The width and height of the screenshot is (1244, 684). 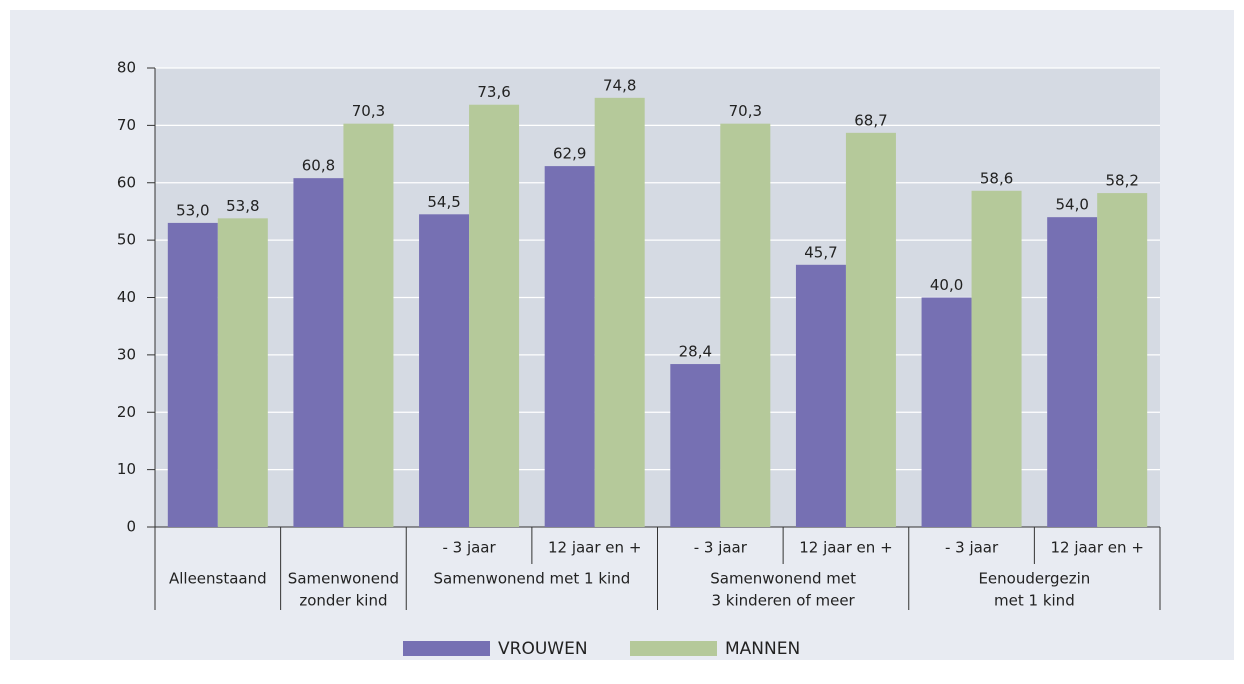 I want to click on value-label: 40,0, so click(x=946, y=285).